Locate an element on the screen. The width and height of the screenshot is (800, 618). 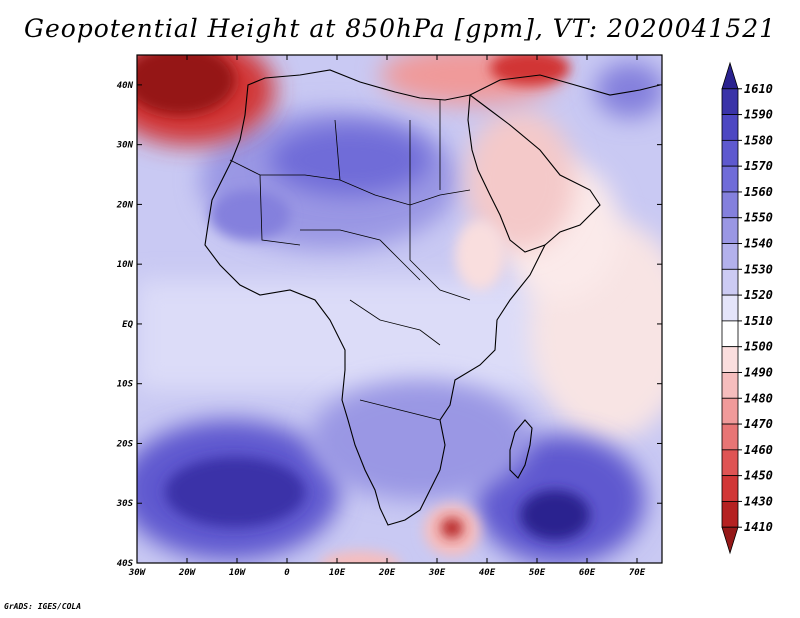
south-indian-high-core is located at coordinates (555, 515).